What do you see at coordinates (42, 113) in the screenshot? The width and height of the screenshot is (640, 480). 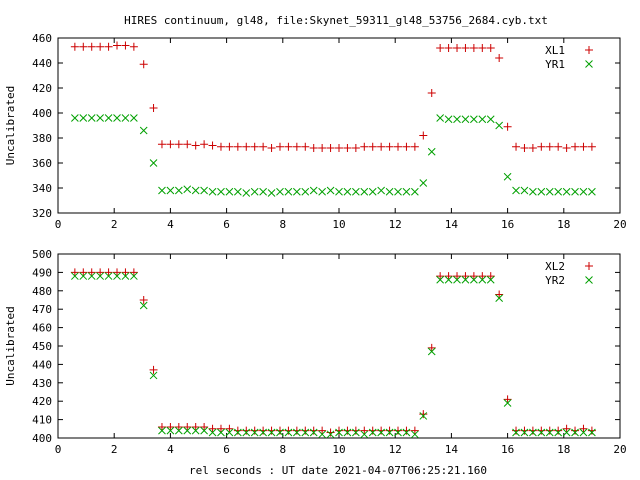 I see `y-tick-label: 400` at bounding box center [42, 113].